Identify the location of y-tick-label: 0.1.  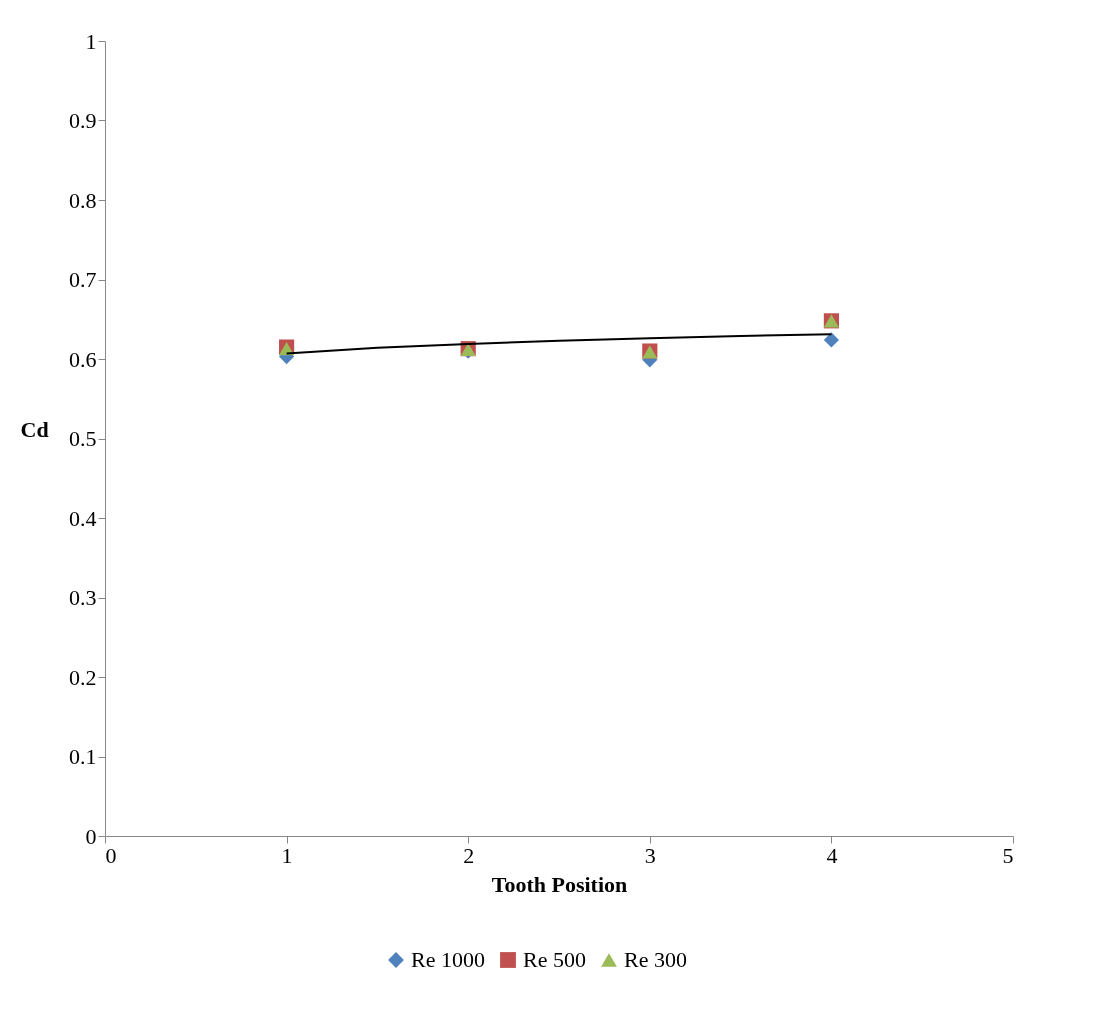
(83, 756).